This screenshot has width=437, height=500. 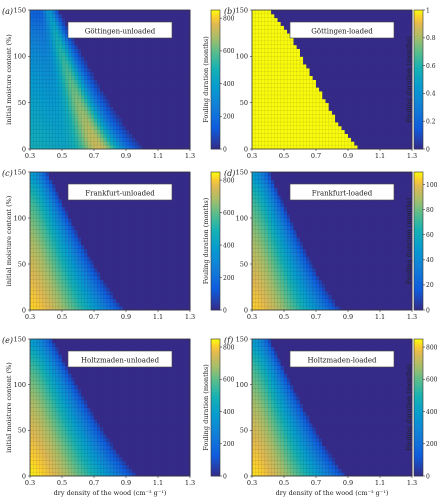 I want to click on panel-title-box, so click(x=120, y=30).